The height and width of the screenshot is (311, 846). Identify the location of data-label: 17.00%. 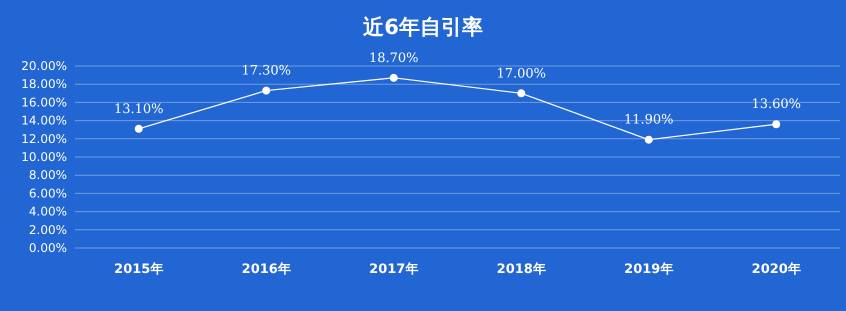
(521, 74).